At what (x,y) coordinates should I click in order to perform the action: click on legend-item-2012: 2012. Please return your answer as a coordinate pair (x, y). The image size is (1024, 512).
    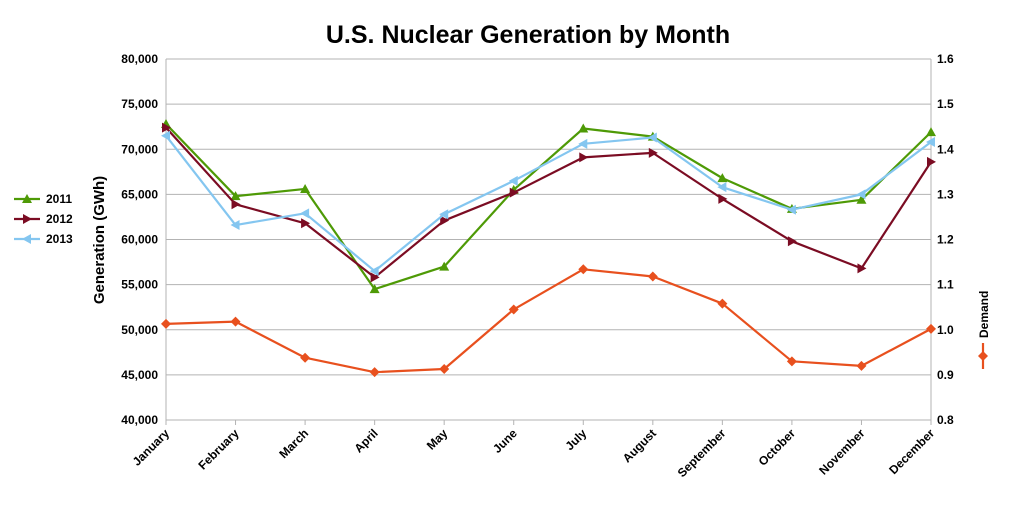
    Looking at the image, I should click on (43, 219).